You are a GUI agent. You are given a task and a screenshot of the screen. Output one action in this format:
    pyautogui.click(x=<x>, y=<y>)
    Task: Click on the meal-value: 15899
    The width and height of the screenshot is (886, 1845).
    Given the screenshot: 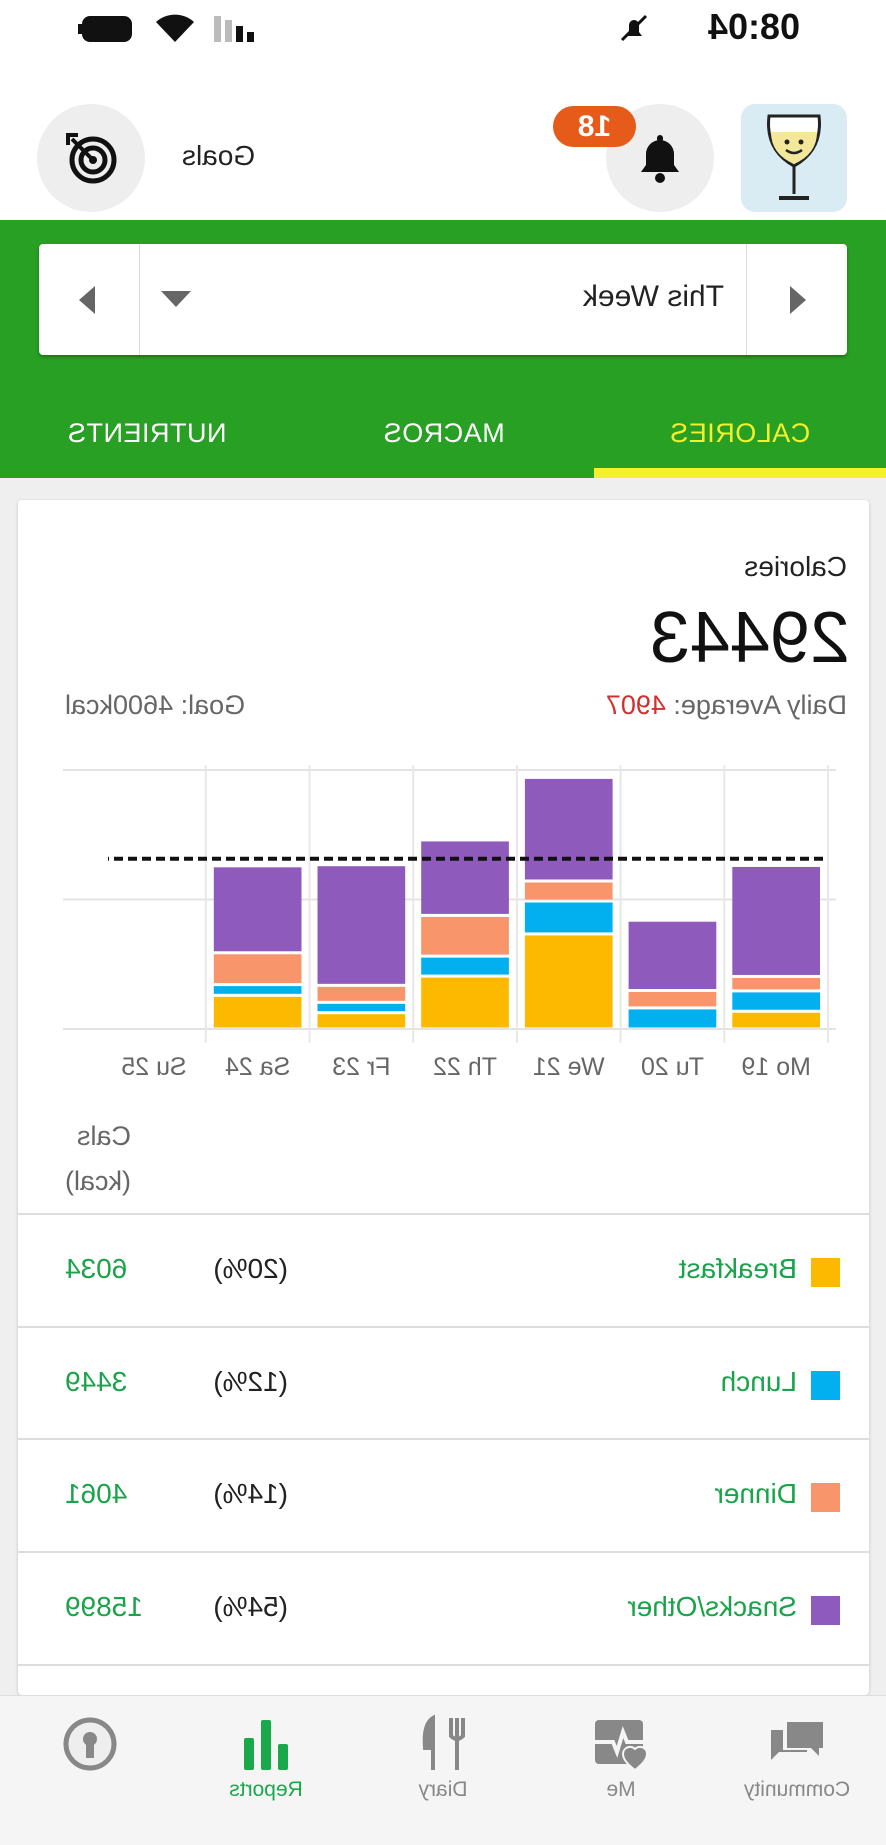 What is the action you would take?
    pyautogui.click(x=104, y=1606)
    